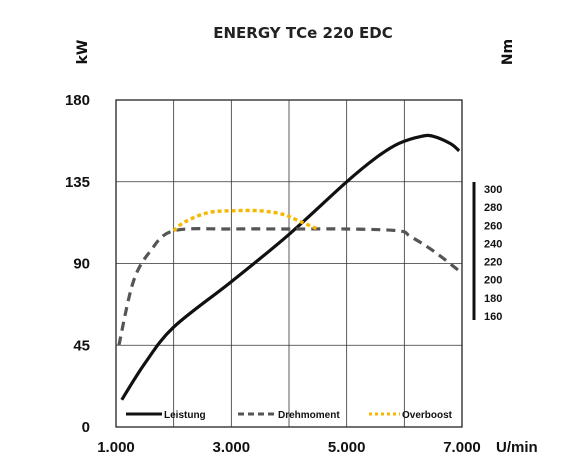 The image size is (586, 468). I want to click on right-tick-label: 180, so click(493, 299).